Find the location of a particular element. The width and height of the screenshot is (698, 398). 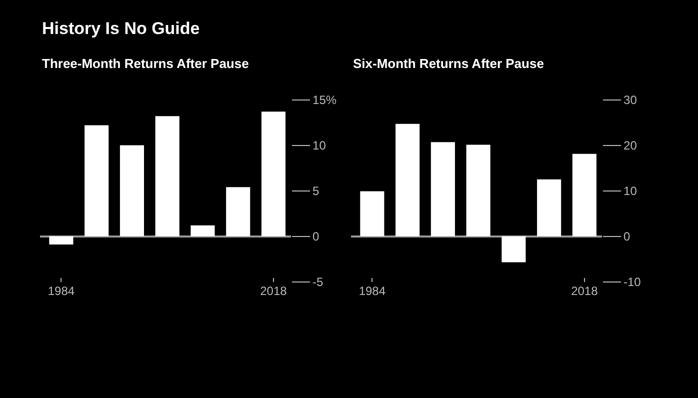

chart-title: Six-Month Returns After Pause is located at coordinates (448, 63).